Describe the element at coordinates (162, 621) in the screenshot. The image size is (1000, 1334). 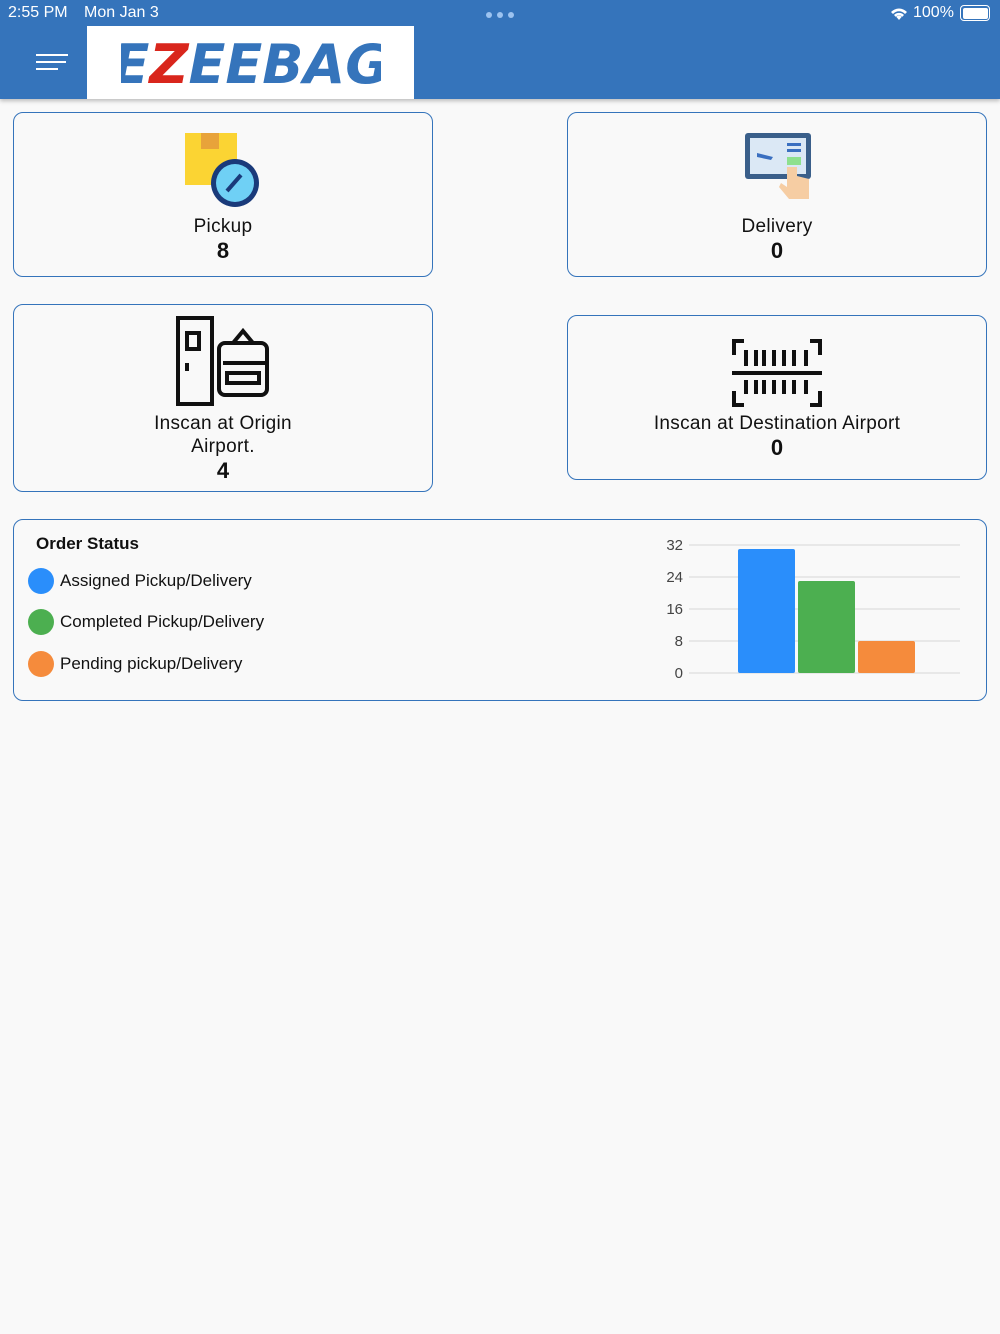
I see `legend-label: Completed Pickup/Delivery` at that location.